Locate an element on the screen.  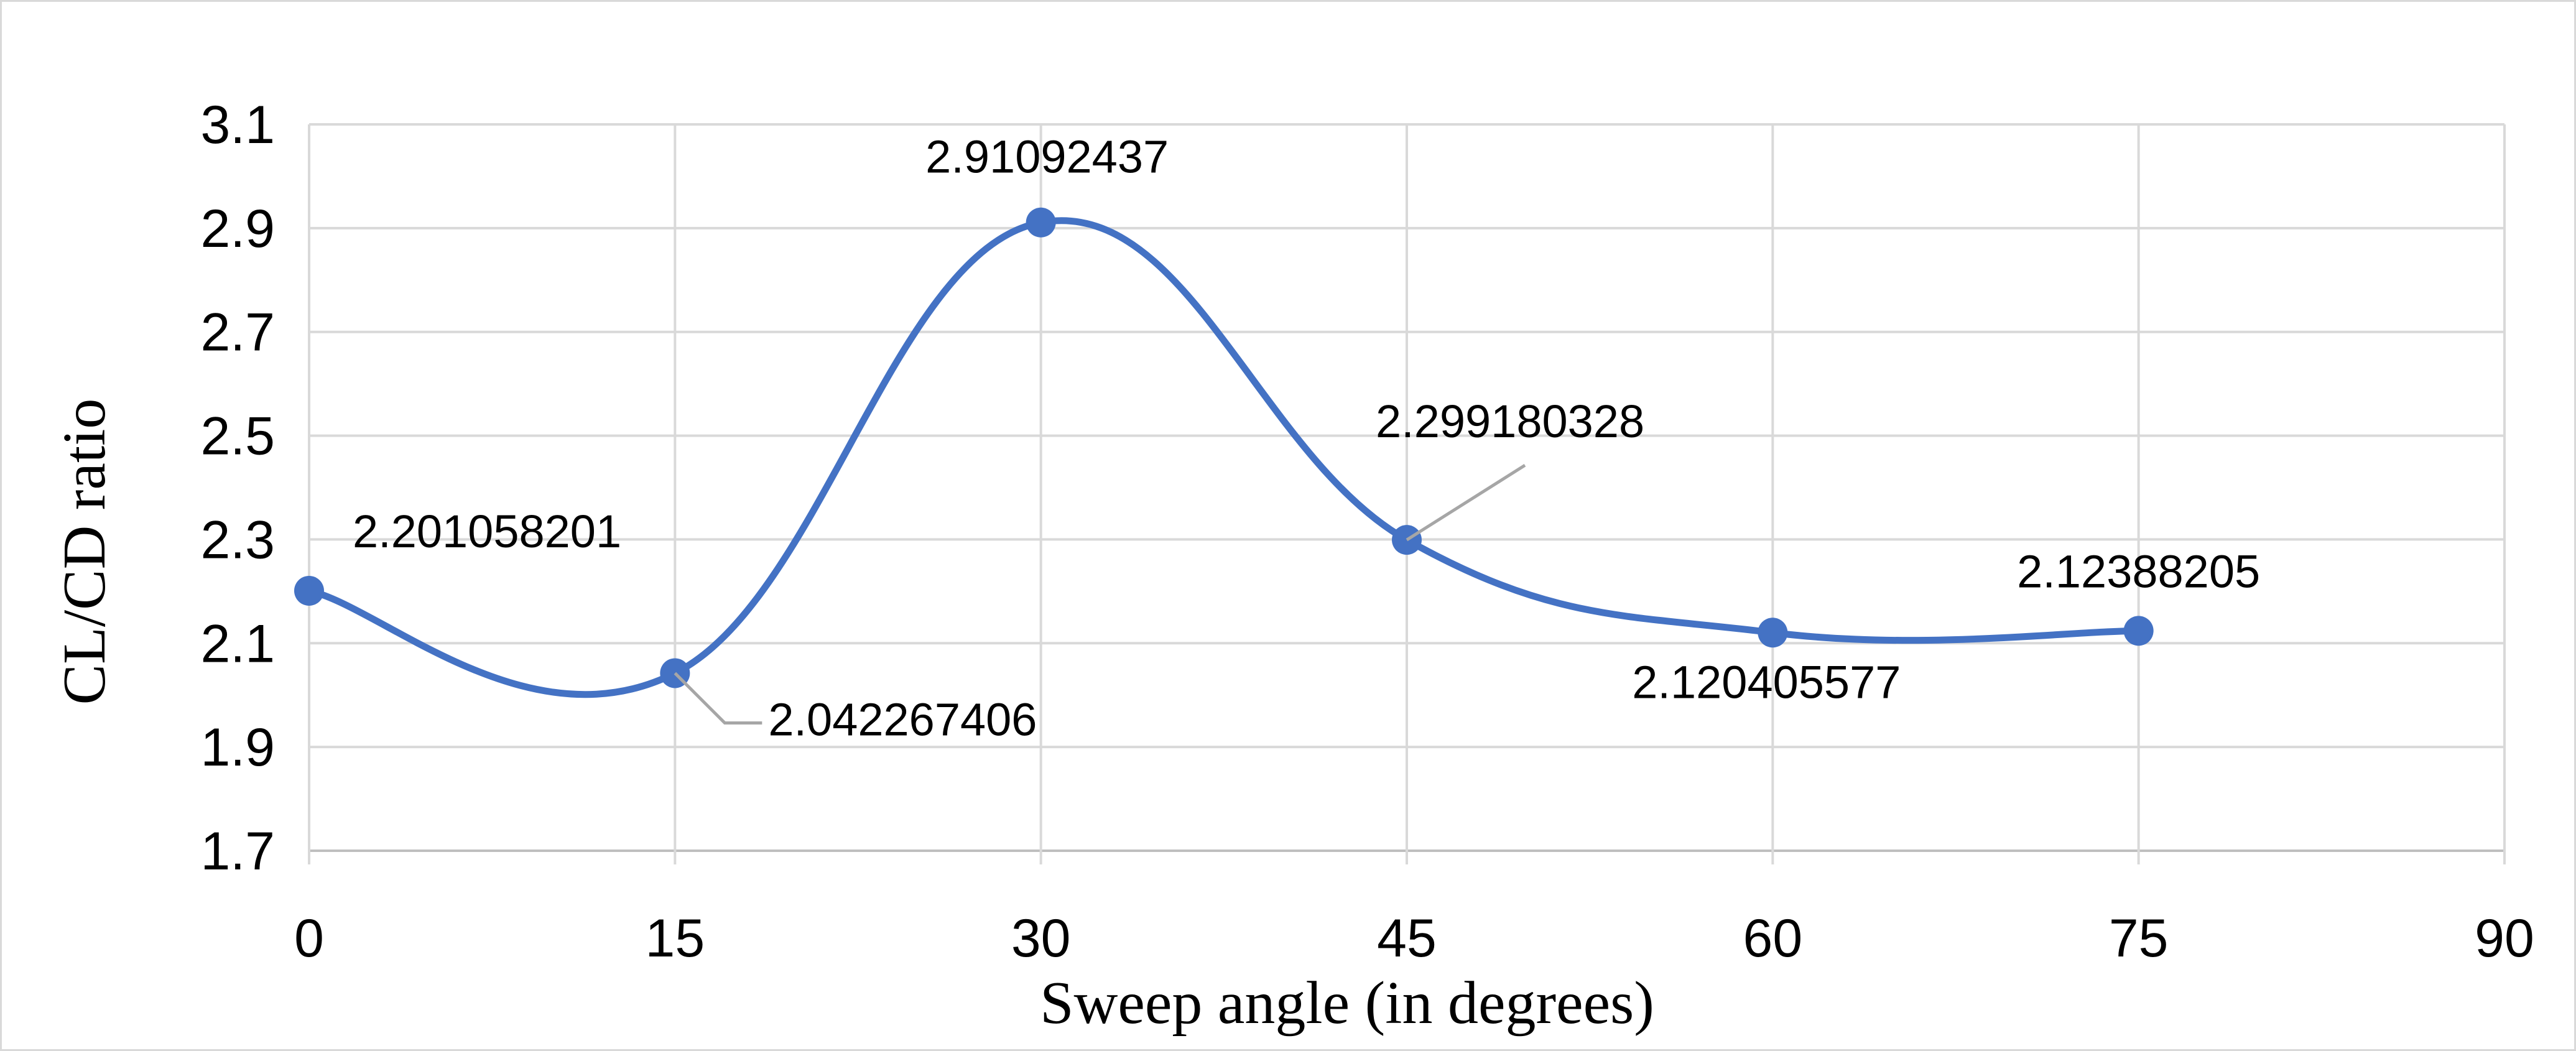
x-tick-label: 15 is located at coordinates (675, 939).